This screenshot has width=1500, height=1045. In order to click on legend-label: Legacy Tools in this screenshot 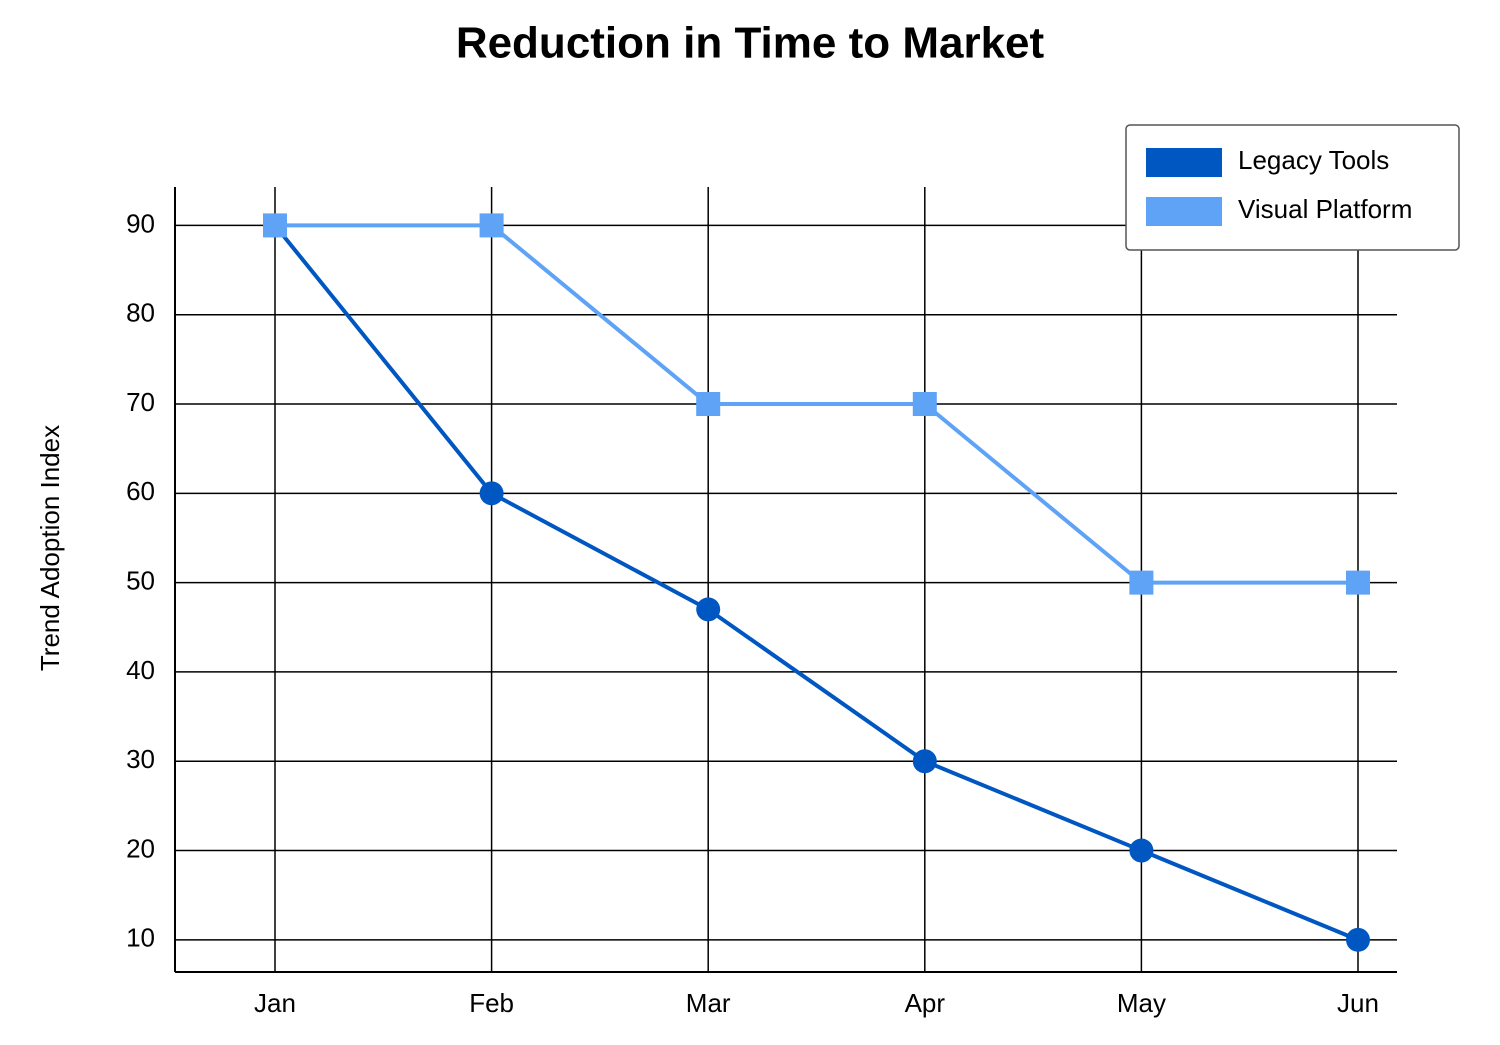, I will do `click(1313, 160)`.